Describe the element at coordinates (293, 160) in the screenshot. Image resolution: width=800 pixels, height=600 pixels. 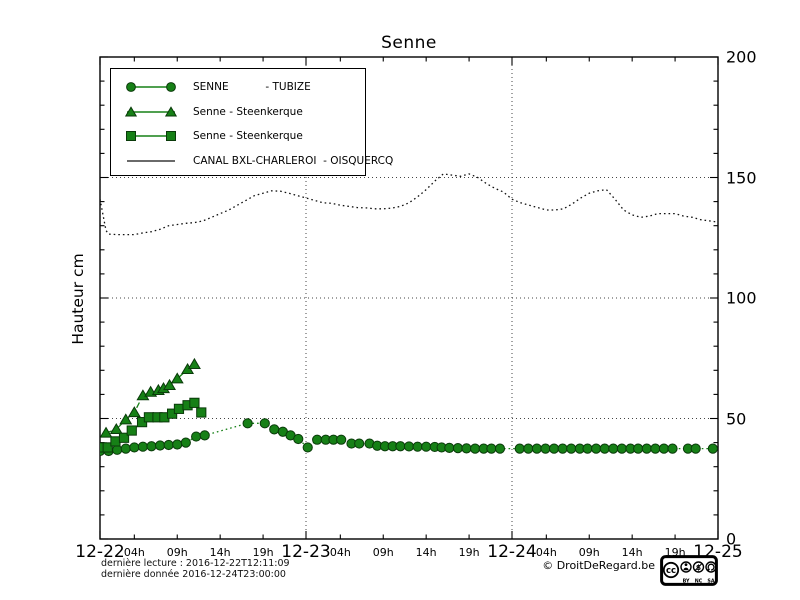
I see `legend-label: CANAL BXL-CHARLEROI - OISQUERCQ` at that location.